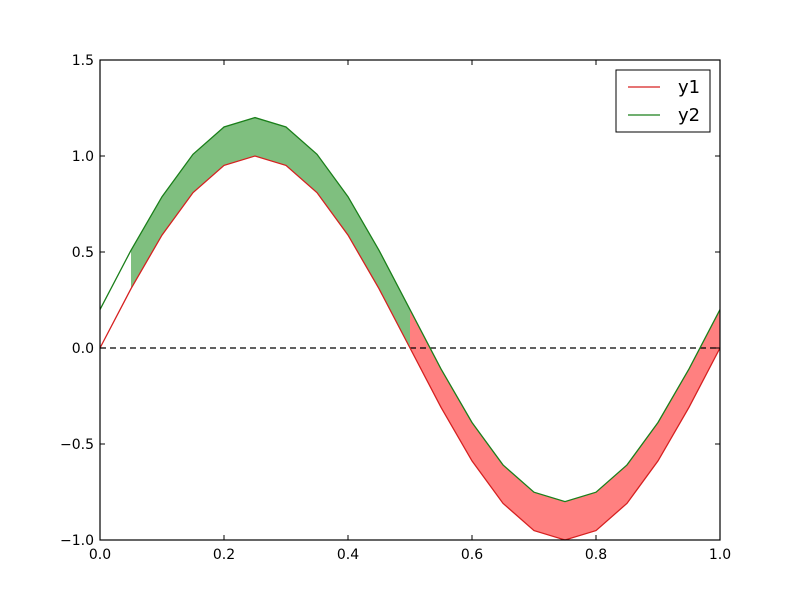 The height and width of the screenshot is (600, 800). I want to click on y-tick-label: −0.5, so click(77, 445).